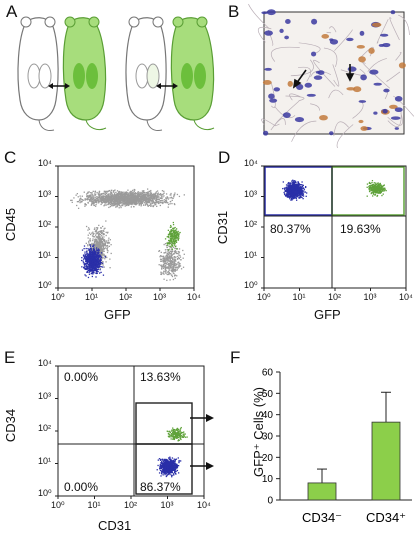 The width and height of the screenshot is (420, 539). I want to click on panel-e-quadrant-bottom-left: 0.00%, so click(81, 487).